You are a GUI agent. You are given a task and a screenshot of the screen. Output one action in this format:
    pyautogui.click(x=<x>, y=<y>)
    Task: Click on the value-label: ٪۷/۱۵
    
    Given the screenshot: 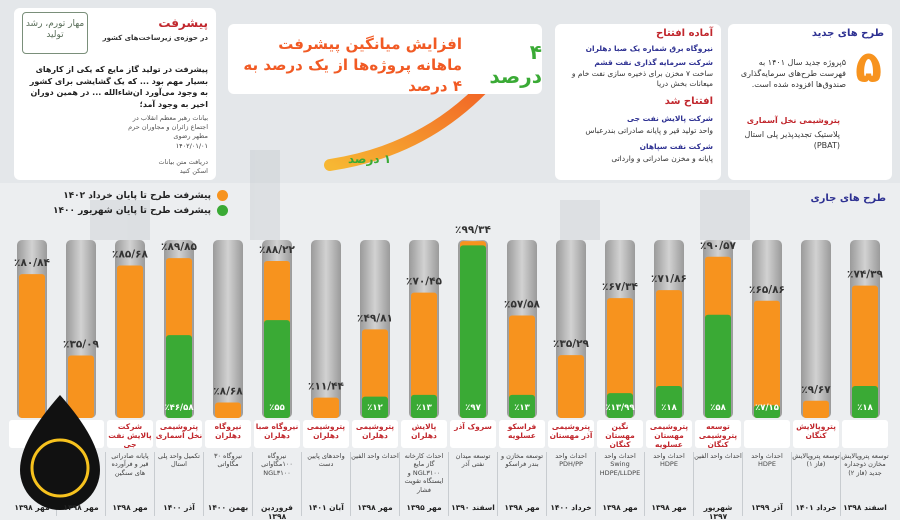 What is the action you would take?
    pyautogui.click(x=767, y=408)
    